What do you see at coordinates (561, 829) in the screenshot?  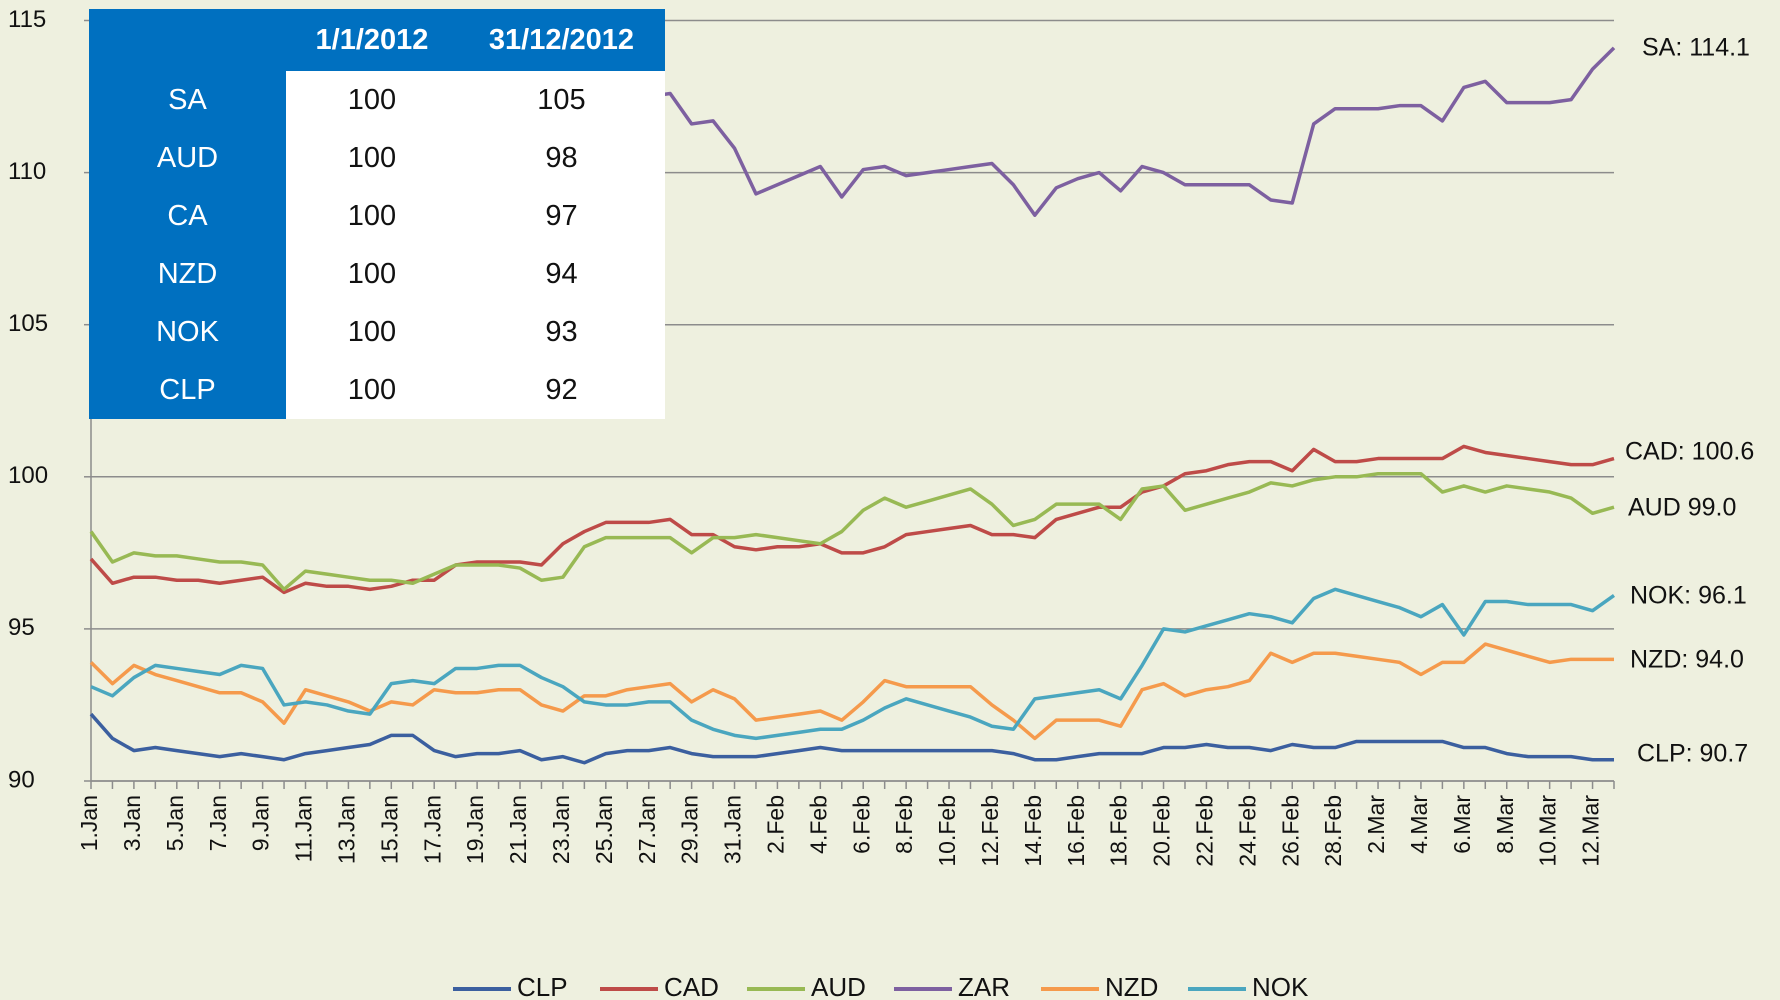 I see `x-tick-label: 23.Jan` at bounding box center [561, 829].